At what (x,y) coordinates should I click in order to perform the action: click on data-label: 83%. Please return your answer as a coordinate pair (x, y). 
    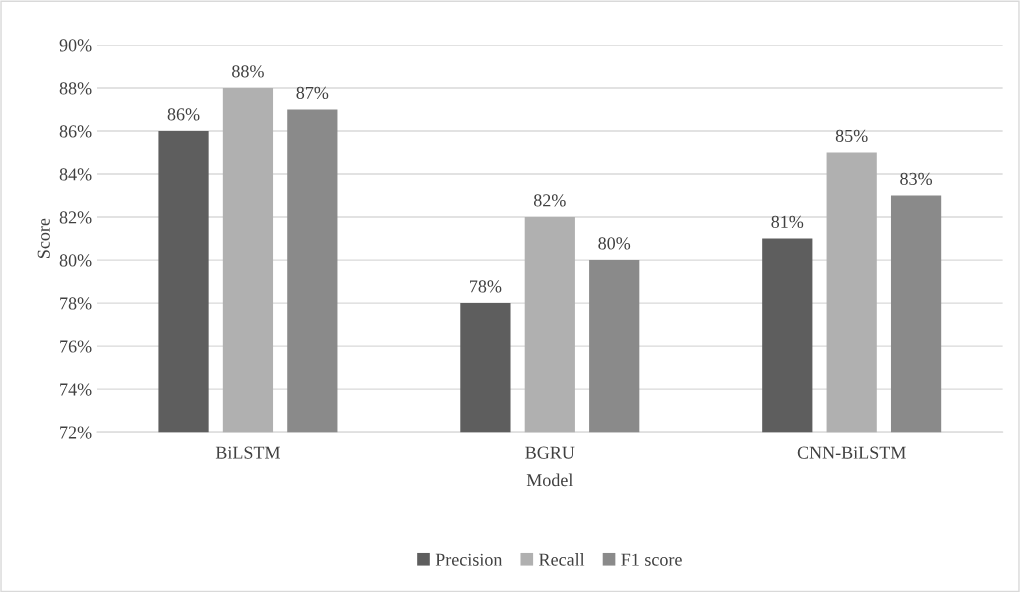
    Looking at the image, I should click on (916, 178).